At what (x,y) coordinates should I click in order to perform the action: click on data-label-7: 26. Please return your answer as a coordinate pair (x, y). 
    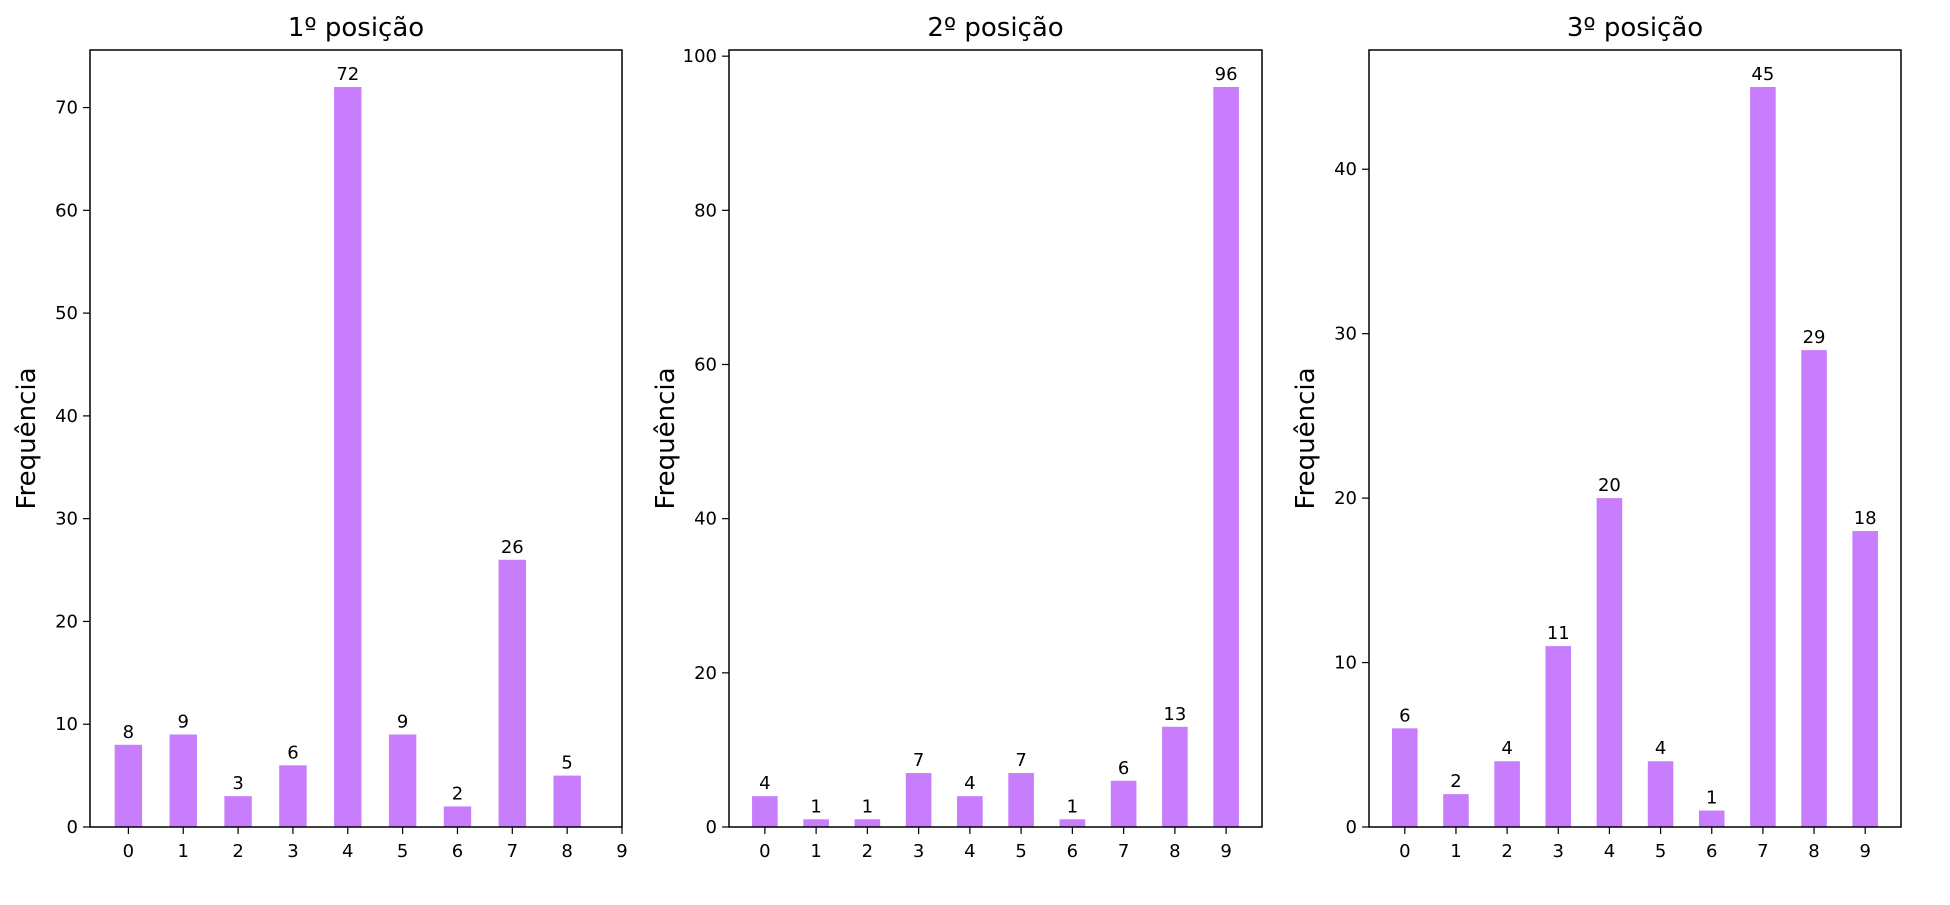
    Looking at the image, I should click on (512, 547).